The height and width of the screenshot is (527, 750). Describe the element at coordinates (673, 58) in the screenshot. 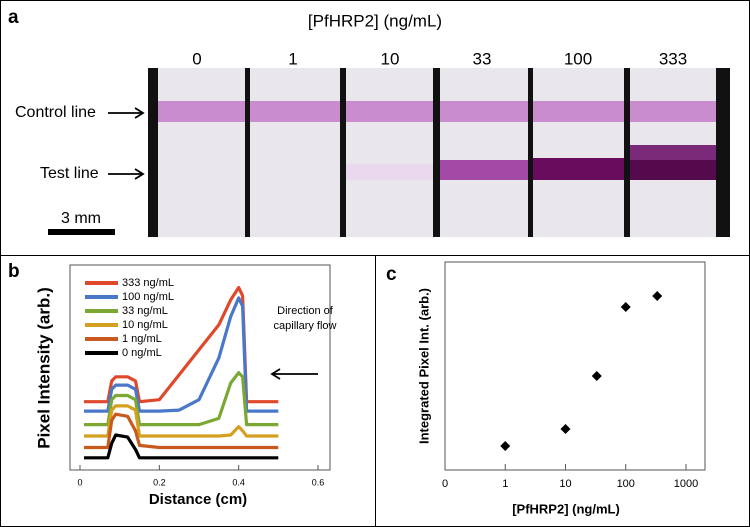

I see `concentration-label: 333` at that location.